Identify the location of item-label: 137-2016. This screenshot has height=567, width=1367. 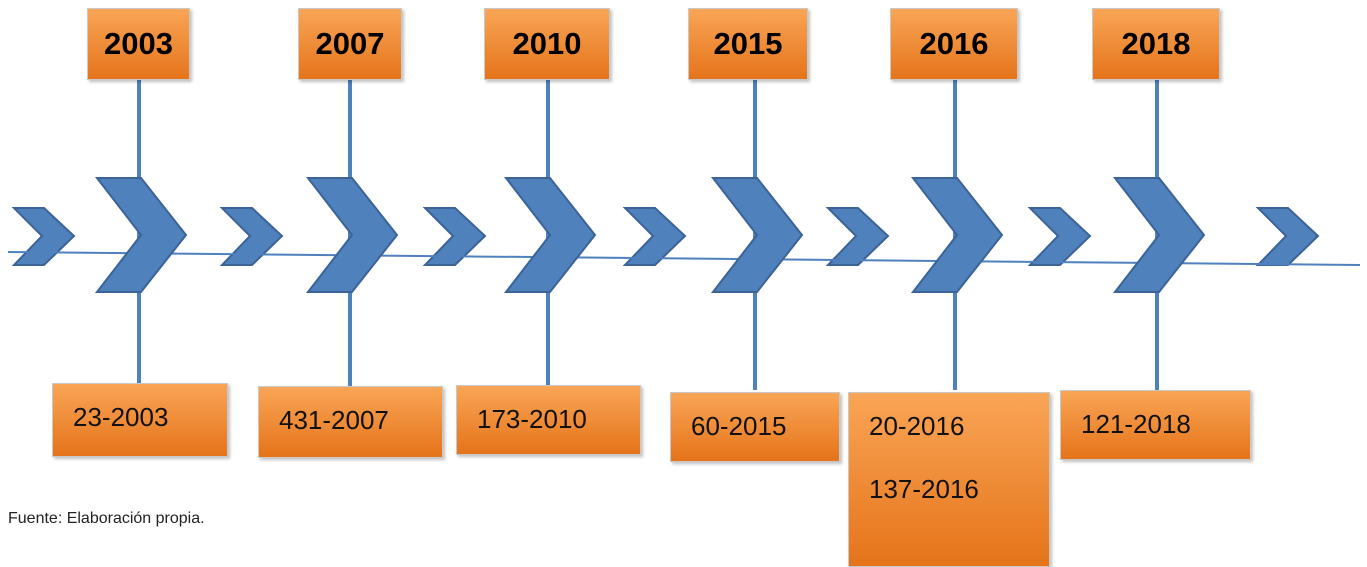
(924, 489).